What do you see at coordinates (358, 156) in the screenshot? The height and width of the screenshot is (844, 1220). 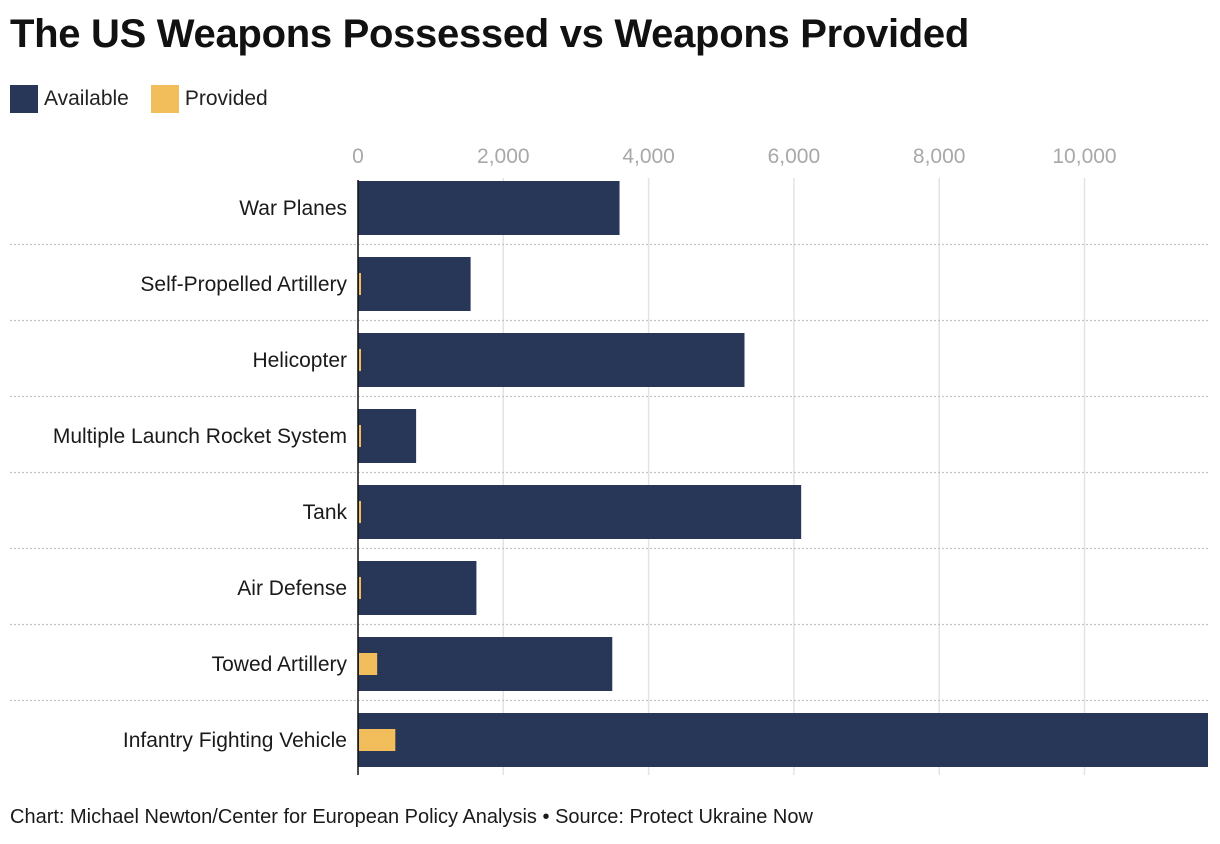 I see `x-tick-label: 0` at bounding box center [358, 156].